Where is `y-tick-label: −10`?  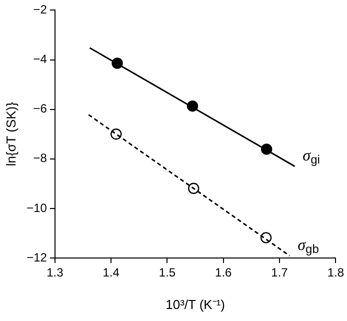 y-tick-label: −10 is located at coordinates (37, 207).